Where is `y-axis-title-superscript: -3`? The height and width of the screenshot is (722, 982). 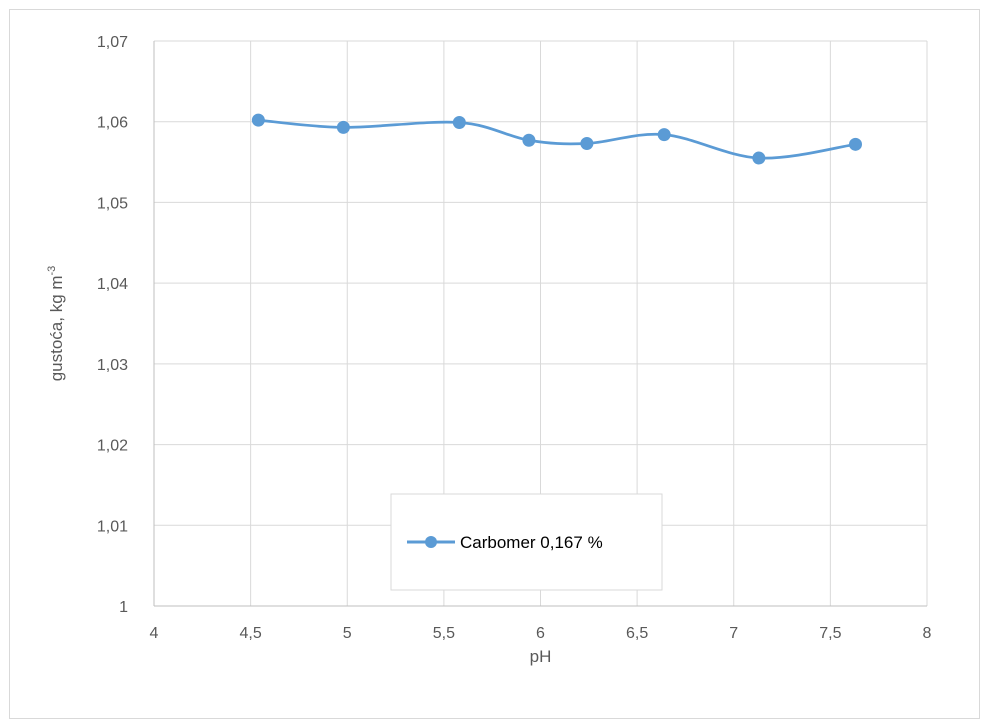 y-axis-title-superscript: -3 is located at coordinates (52, 271).